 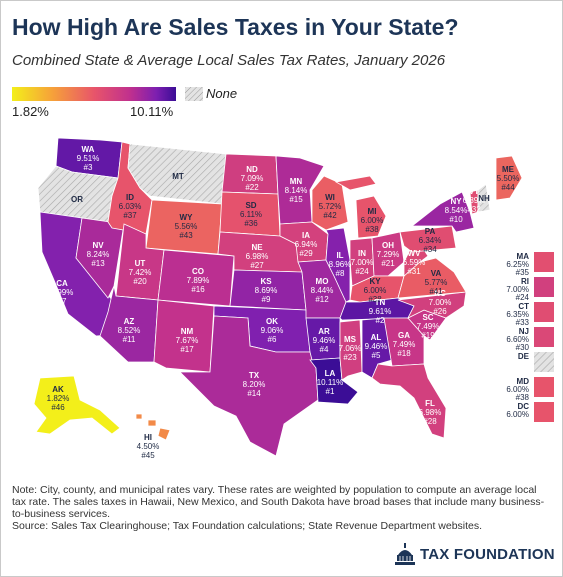 What do you see at coordinates (474, 200) in the screenshot?
I see `state-label-vt-rate: 6.39%` at bounding box center [474, 200].